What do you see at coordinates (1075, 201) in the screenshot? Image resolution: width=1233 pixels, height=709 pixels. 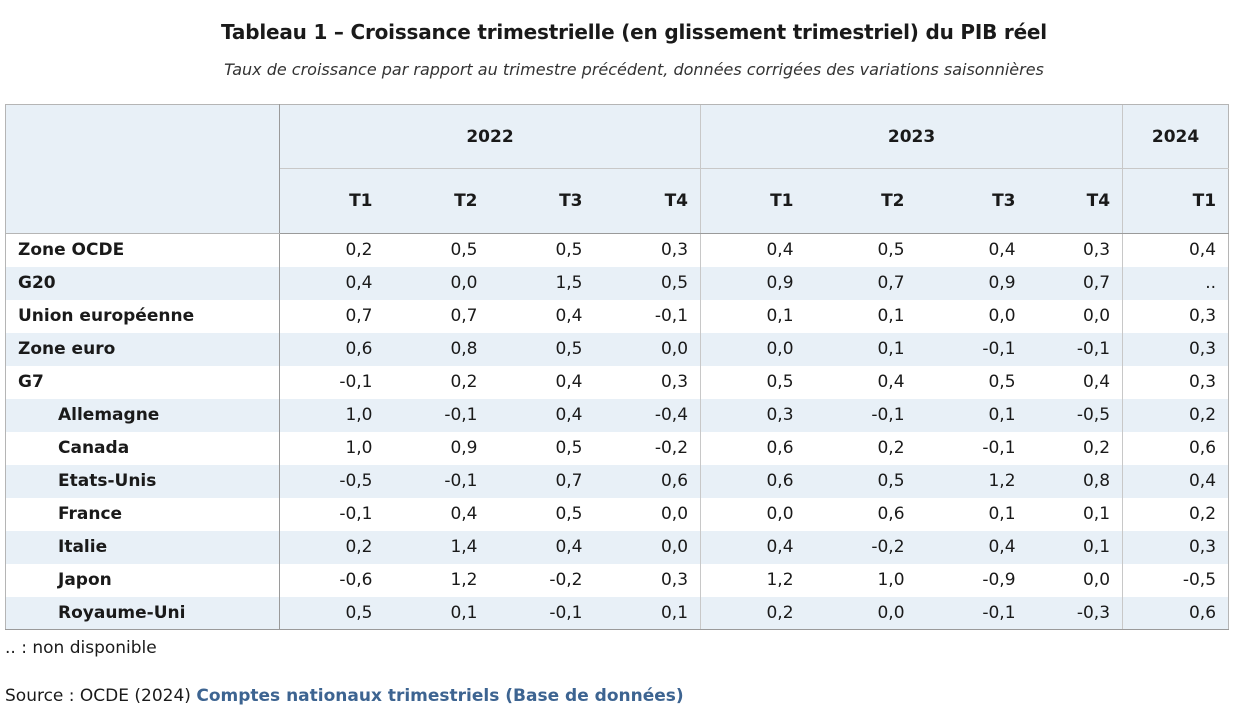 I see `quarter-header: T4` at bounding box center [1075, 201].